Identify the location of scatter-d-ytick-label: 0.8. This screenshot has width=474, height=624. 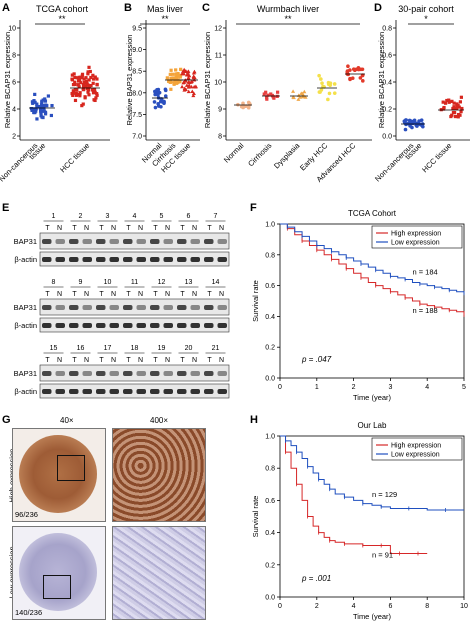
(387, 29).